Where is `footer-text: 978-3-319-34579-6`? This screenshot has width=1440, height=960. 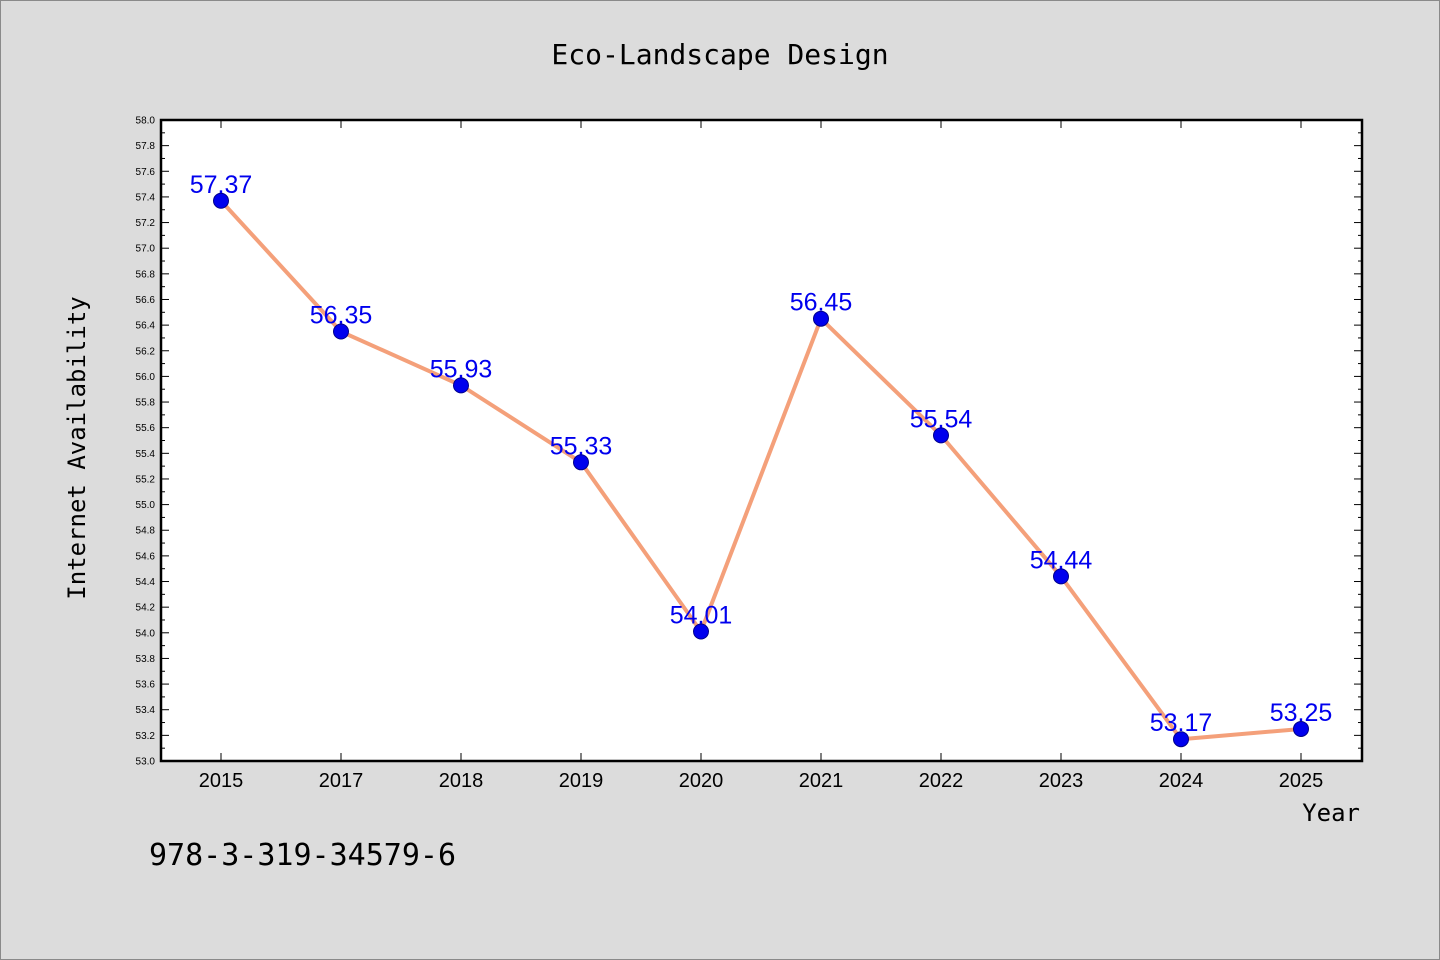
footer-text: 978-3-319-34579-6 is located at coordinates (302, 855).